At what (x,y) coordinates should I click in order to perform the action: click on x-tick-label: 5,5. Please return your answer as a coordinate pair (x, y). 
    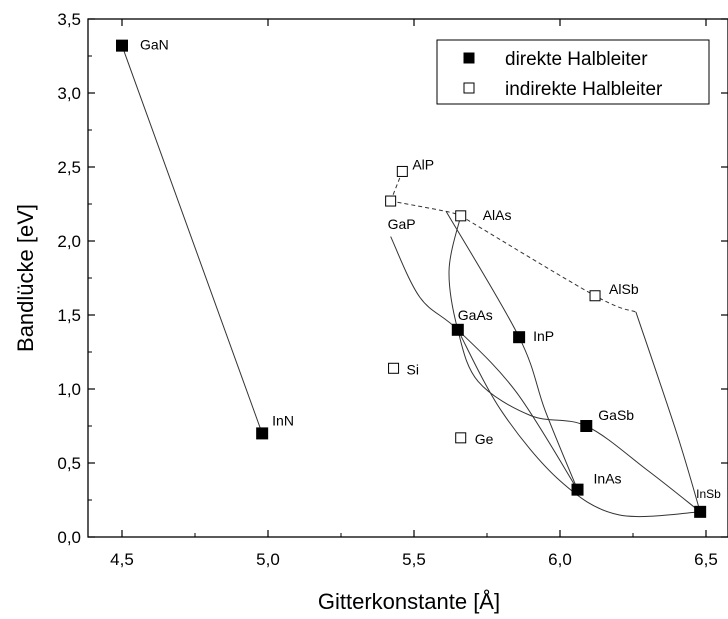
    Looking at the image, I should click on (414, 559).